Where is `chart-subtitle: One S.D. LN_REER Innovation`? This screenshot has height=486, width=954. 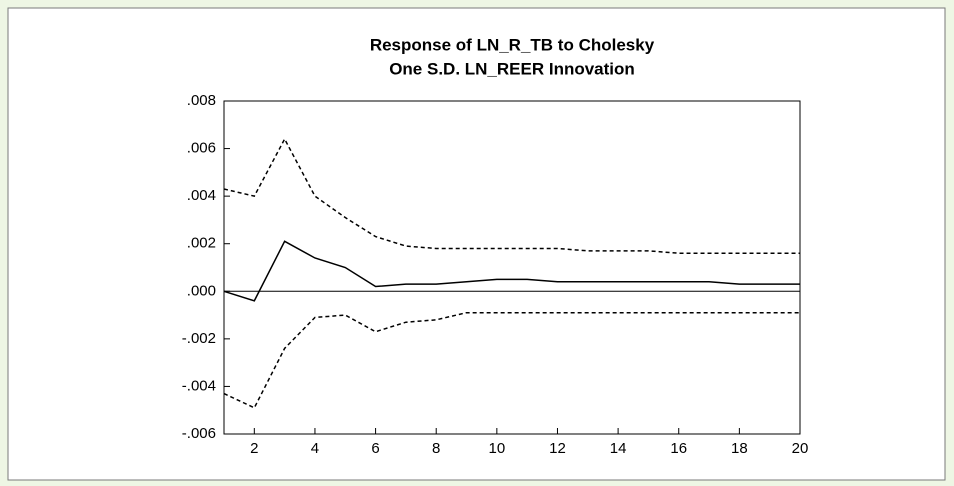 chart-subtitle: One S.D. LN_REER Innovation is located at coordinates (512, 68).